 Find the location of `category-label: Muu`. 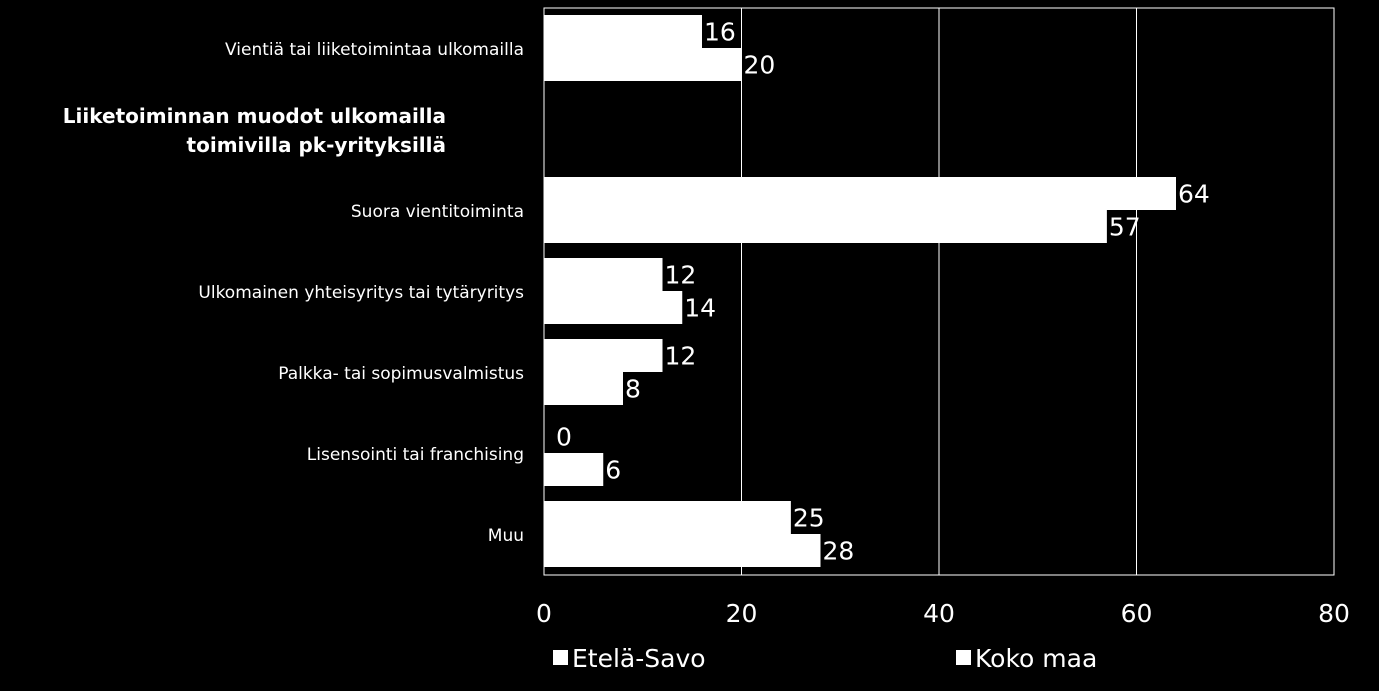

category-label: Muu is located at coordinates (506, 536).